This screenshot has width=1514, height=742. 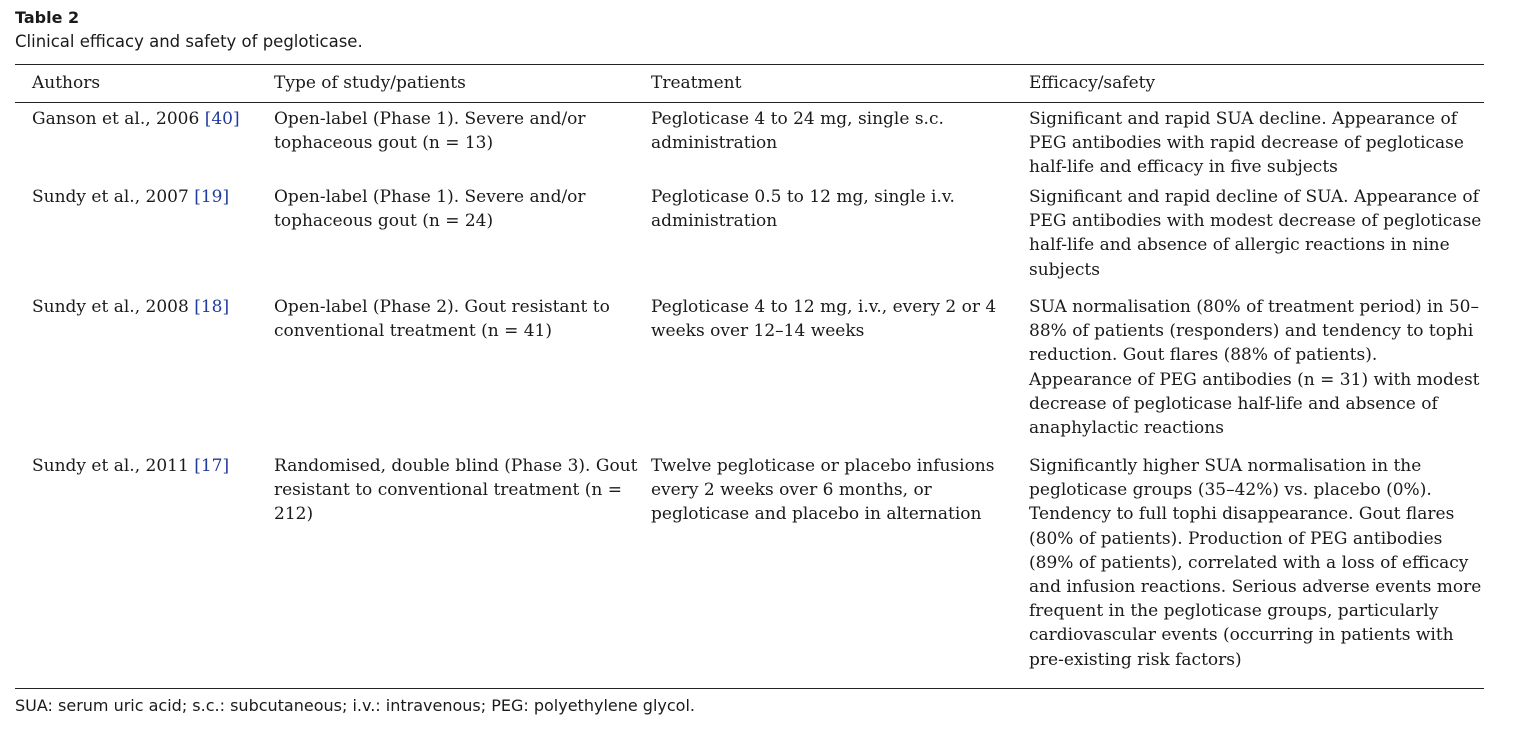 What do you see at coordinates (144, 374) in the screenshot?
I see `cell-author: Sundy et al., 2008 [18]` at bounding box center [144, 374].